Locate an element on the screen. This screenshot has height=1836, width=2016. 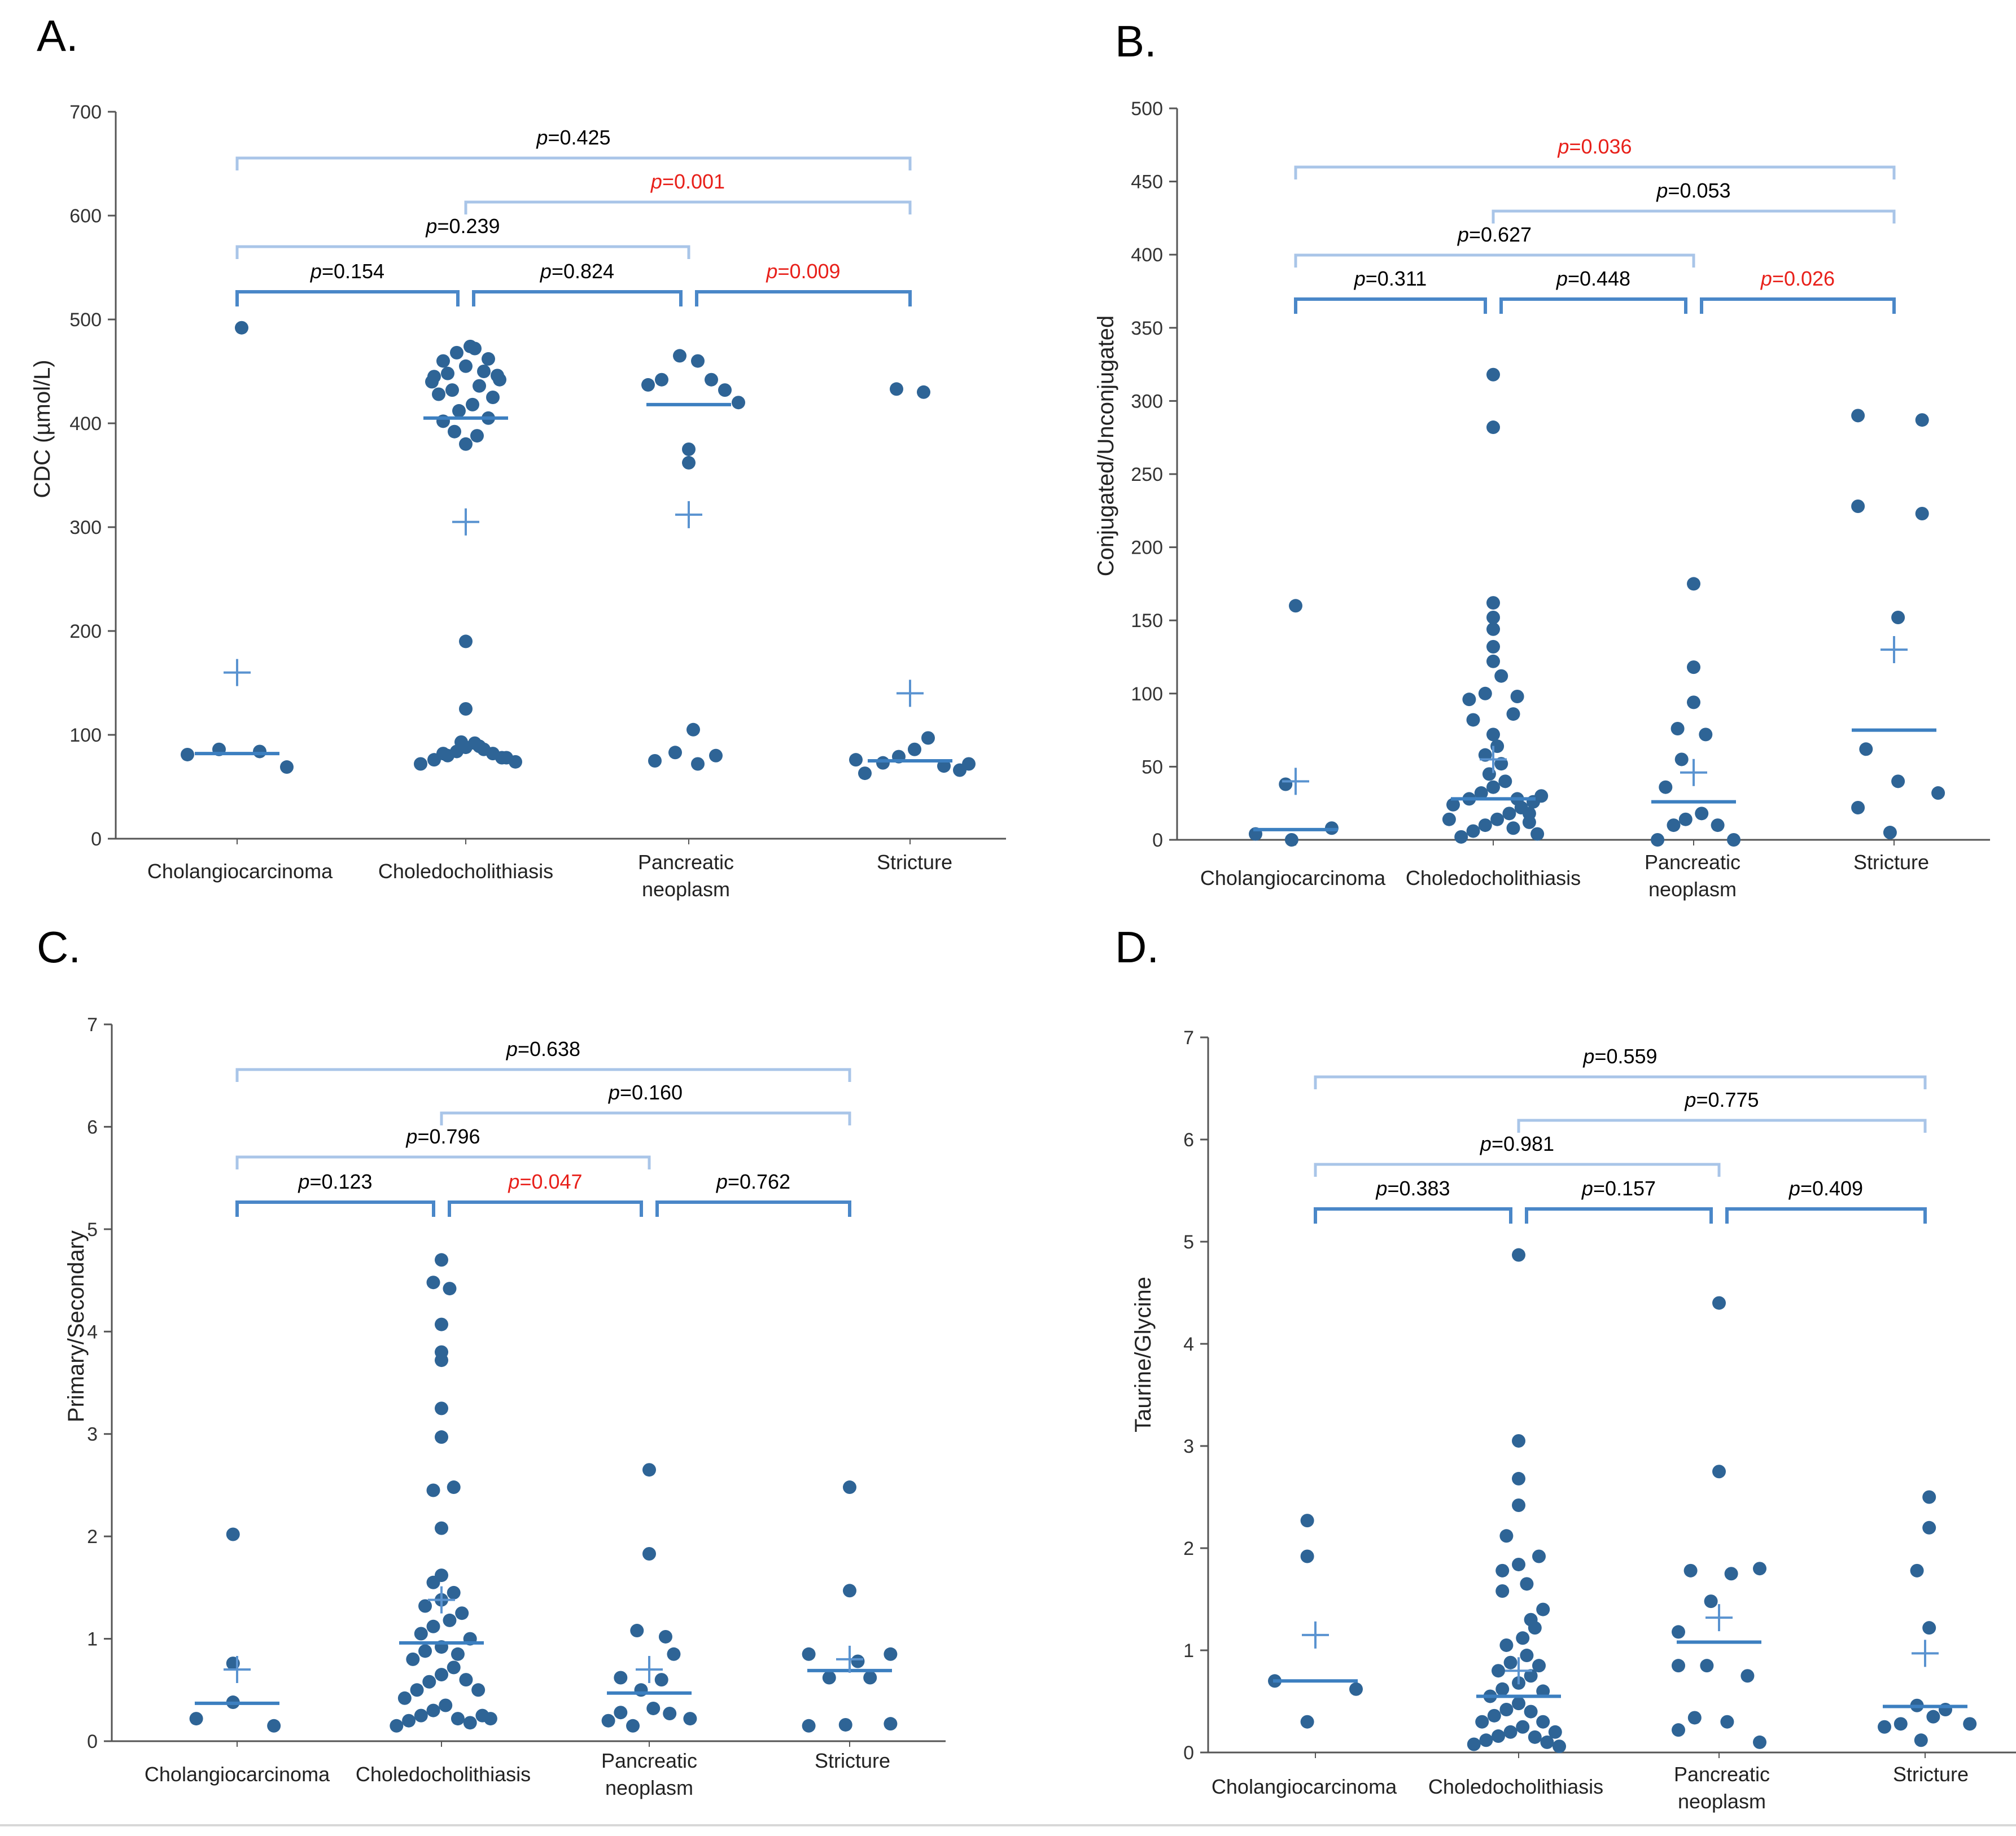
category-label: Stricture is located at coordinates (852, 1760).